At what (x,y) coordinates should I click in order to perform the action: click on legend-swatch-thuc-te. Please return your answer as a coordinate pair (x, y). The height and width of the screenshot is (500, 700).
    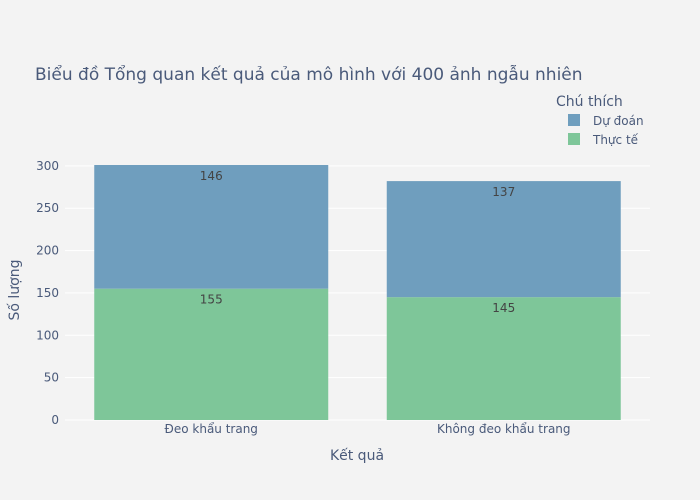
    Looking at the image, I should click on (574, 139).